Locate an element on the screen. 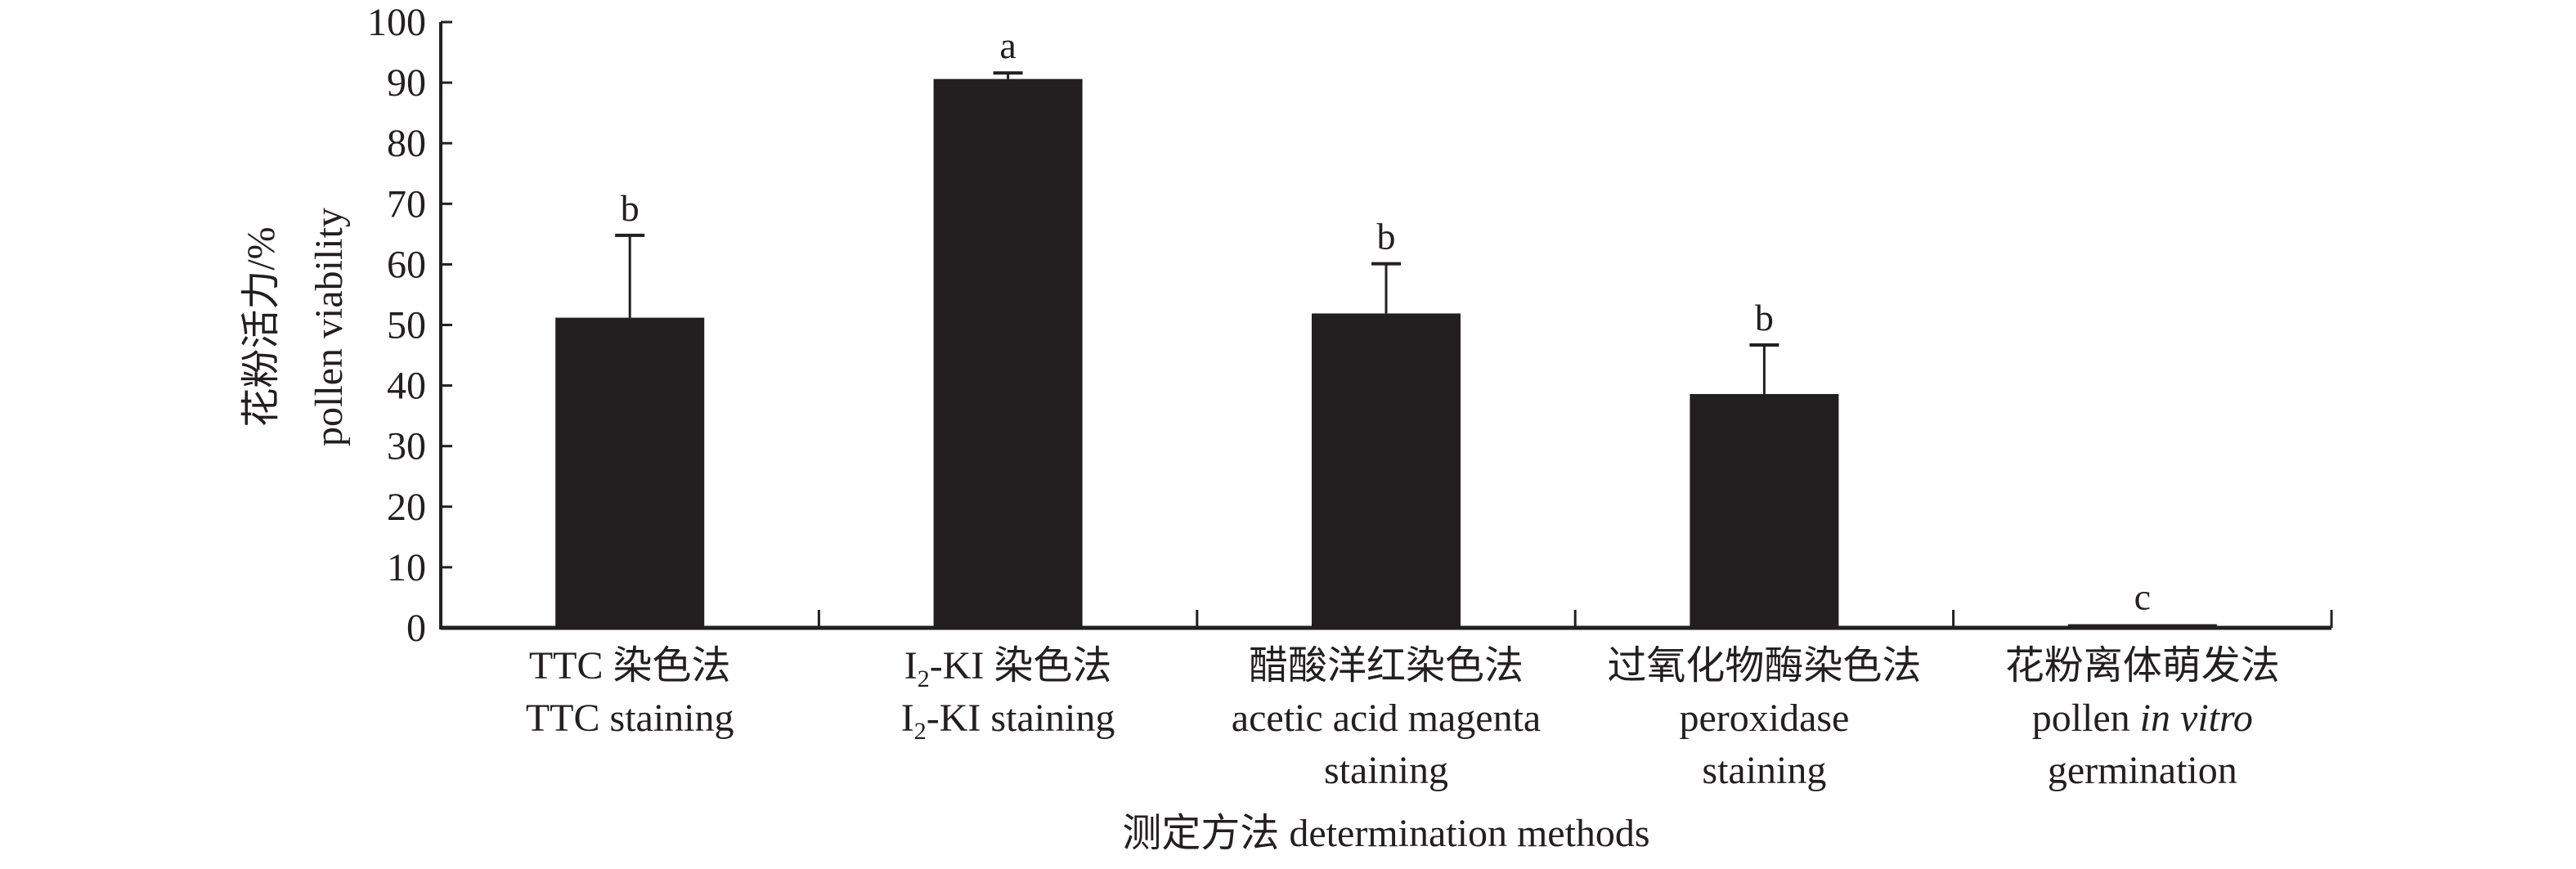 The image size is (2576, 869). x-tick-label-part: -KI 染色法 is located at coordinates (1021, 666).